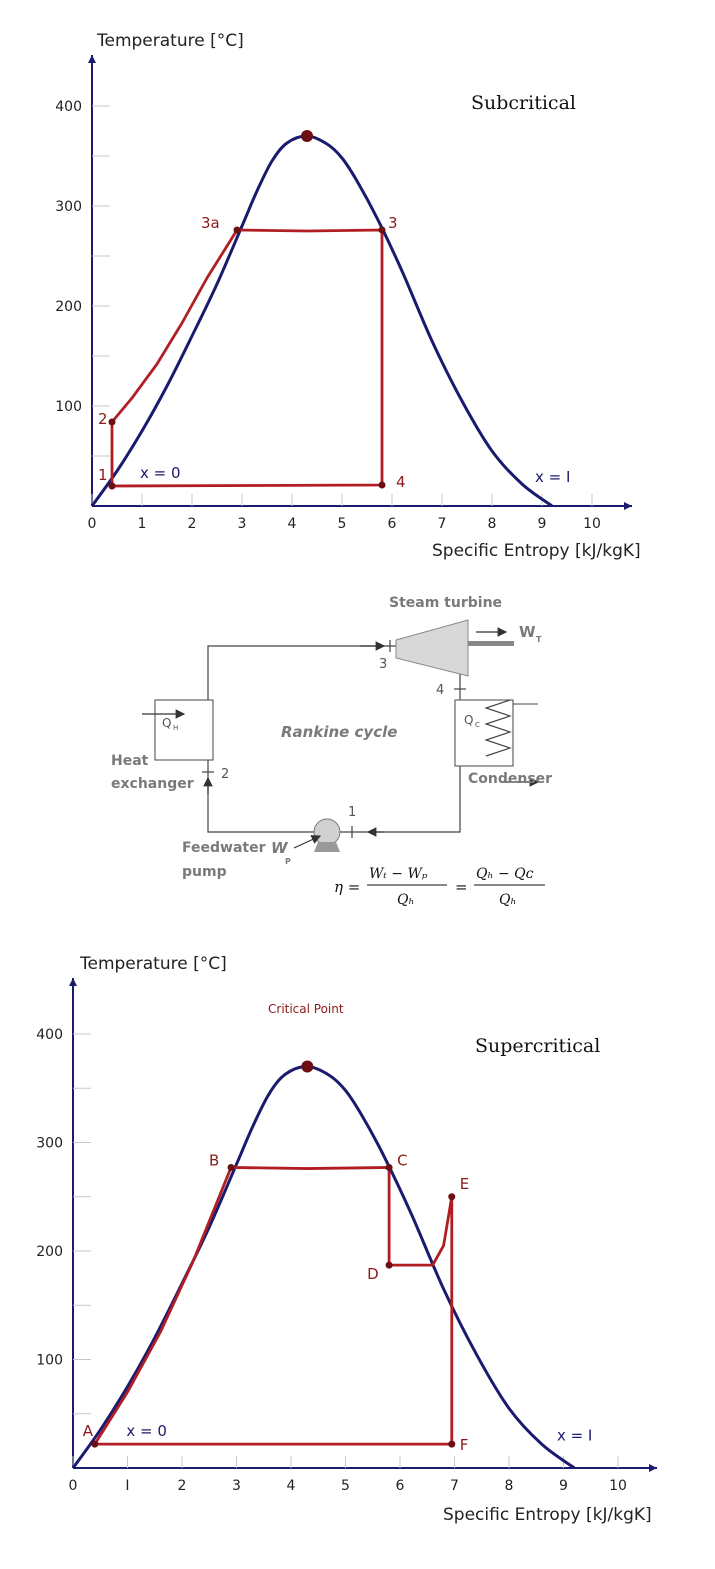 This screenshot has width=715, height=1569. What do you see at coordinates (225, 774) in the screenshot?
I see `state-2-label: 2` at bounding box center [225, 774].